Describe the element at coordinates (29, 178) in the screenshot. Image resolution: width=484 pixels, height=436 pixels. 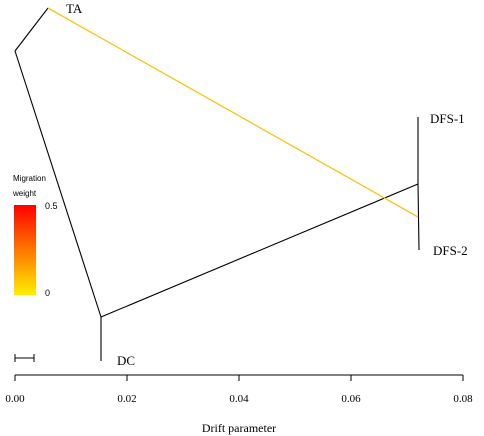
I see `legend-title-line1: Migration` at that location.